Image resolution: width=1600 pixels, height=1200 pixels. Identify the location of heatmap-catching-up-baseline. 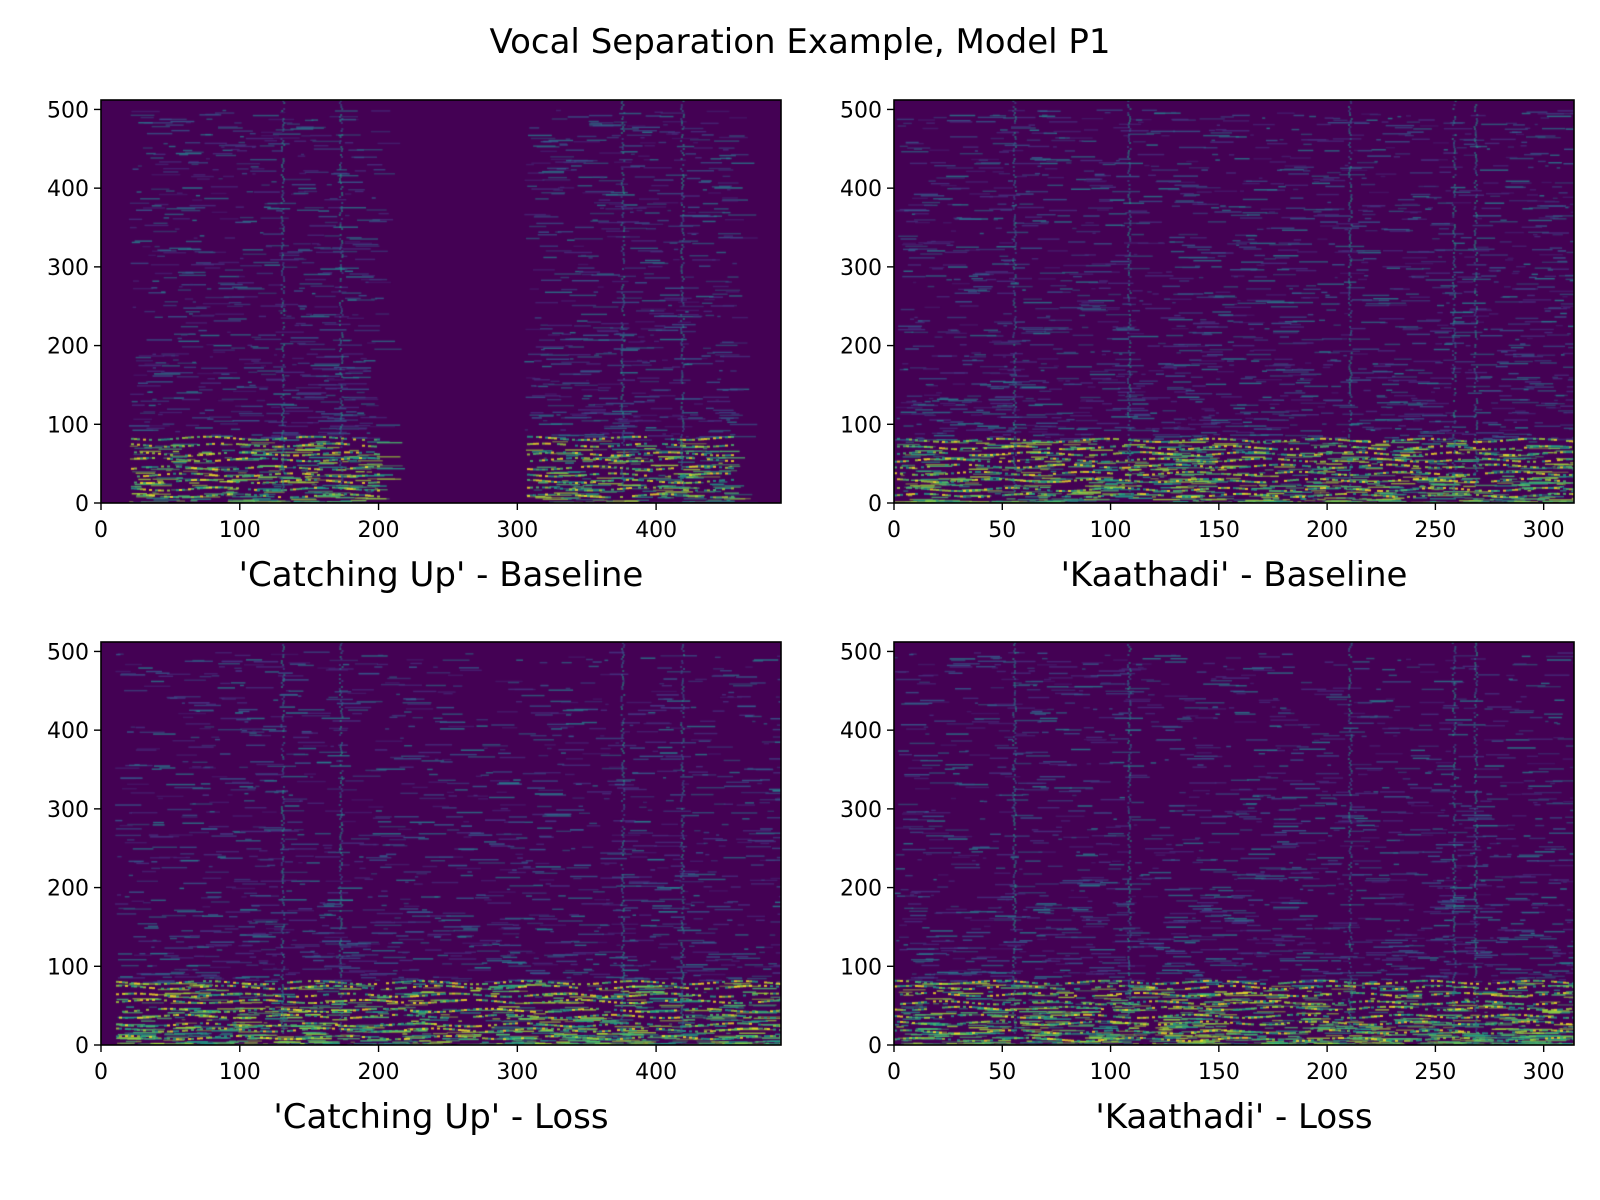
(441, 301).